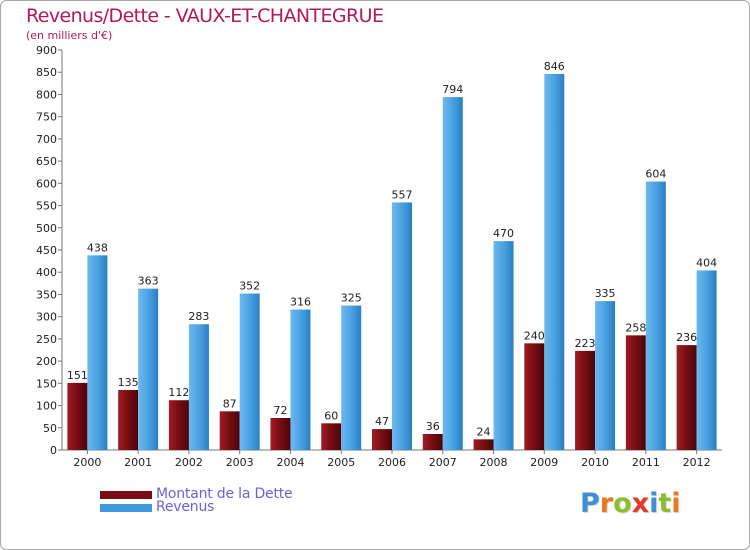 The height and width of the screenshot is (550, 750). I want to click on legend-label-revenus: Revenus, so click(185, 507).